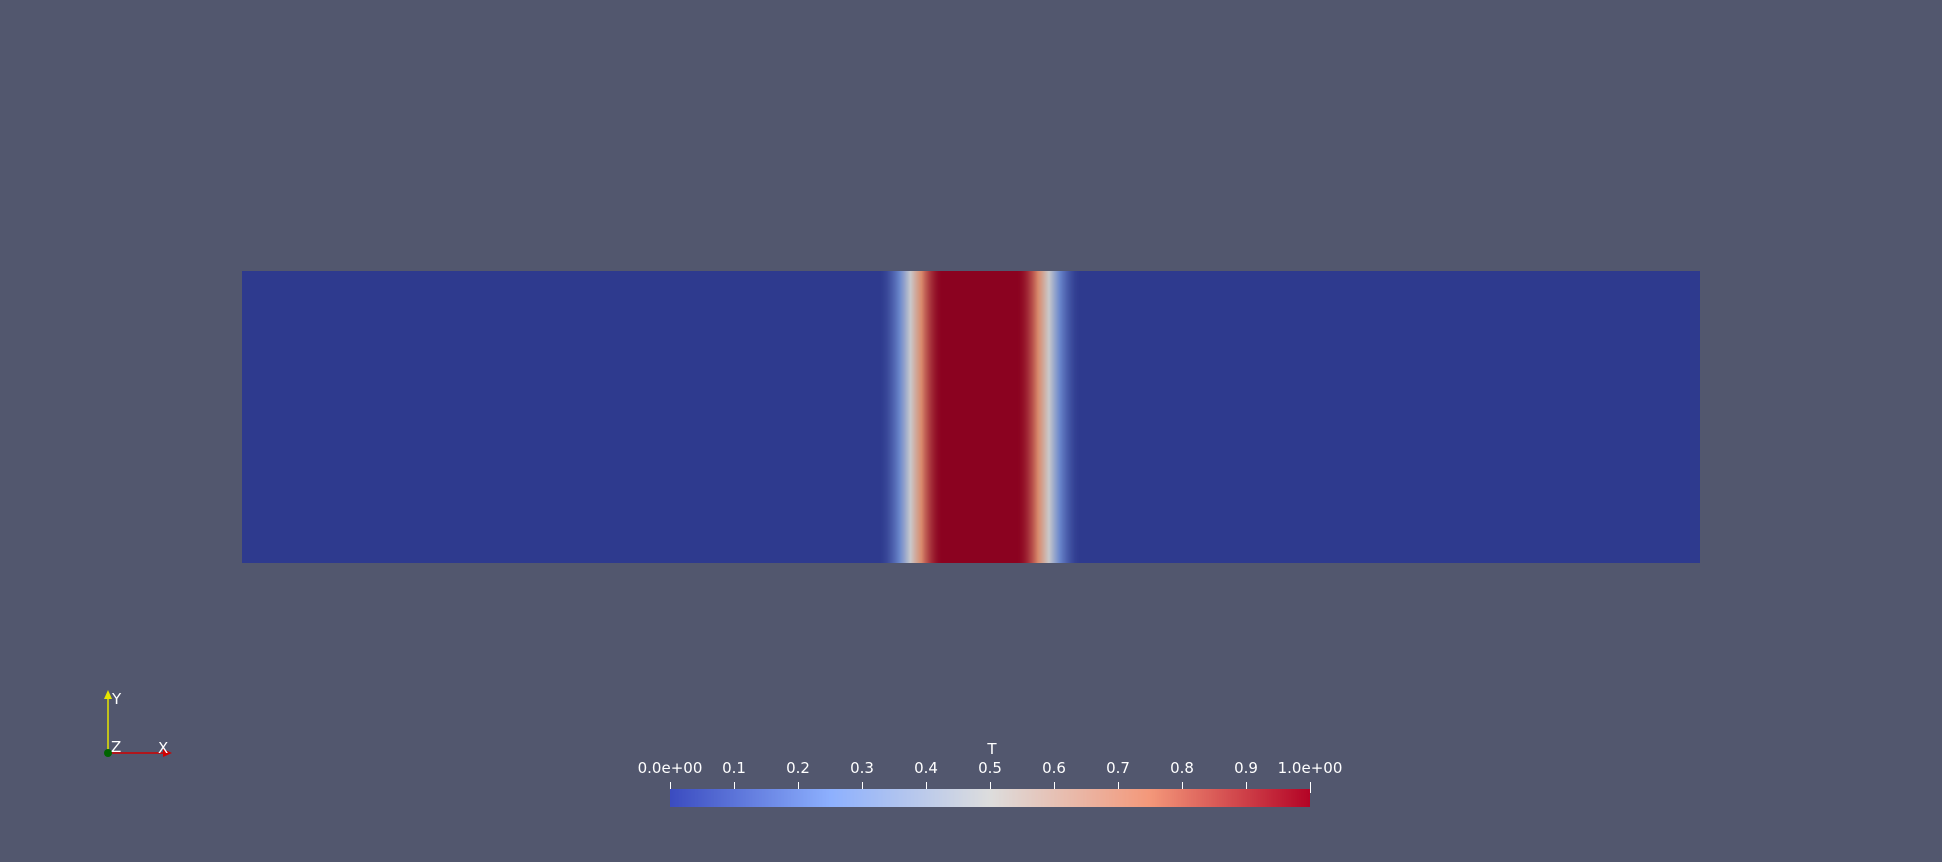 Image resolution: width=1942 pixels, height=862 pixels. What do you see at coordinates (990, 768) in the screenshot?
I see `scalar-bar-tick-label: 0.5` at bounding box center [990, 768].